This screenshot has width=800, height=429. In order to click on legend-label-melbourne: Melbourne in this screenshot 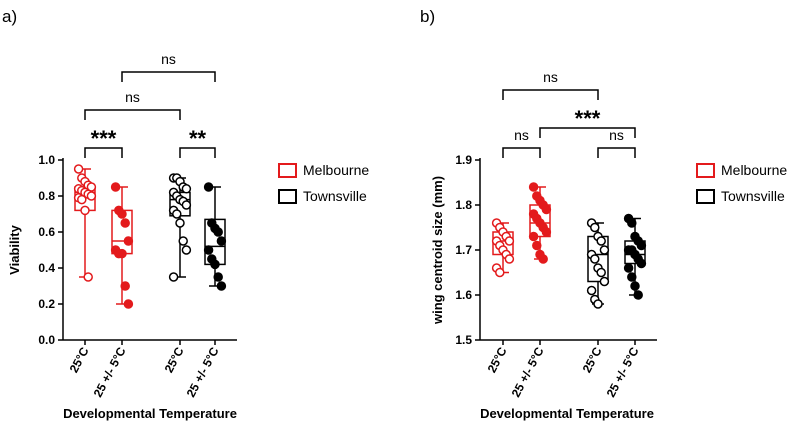, I will do `click(336, 170)`.